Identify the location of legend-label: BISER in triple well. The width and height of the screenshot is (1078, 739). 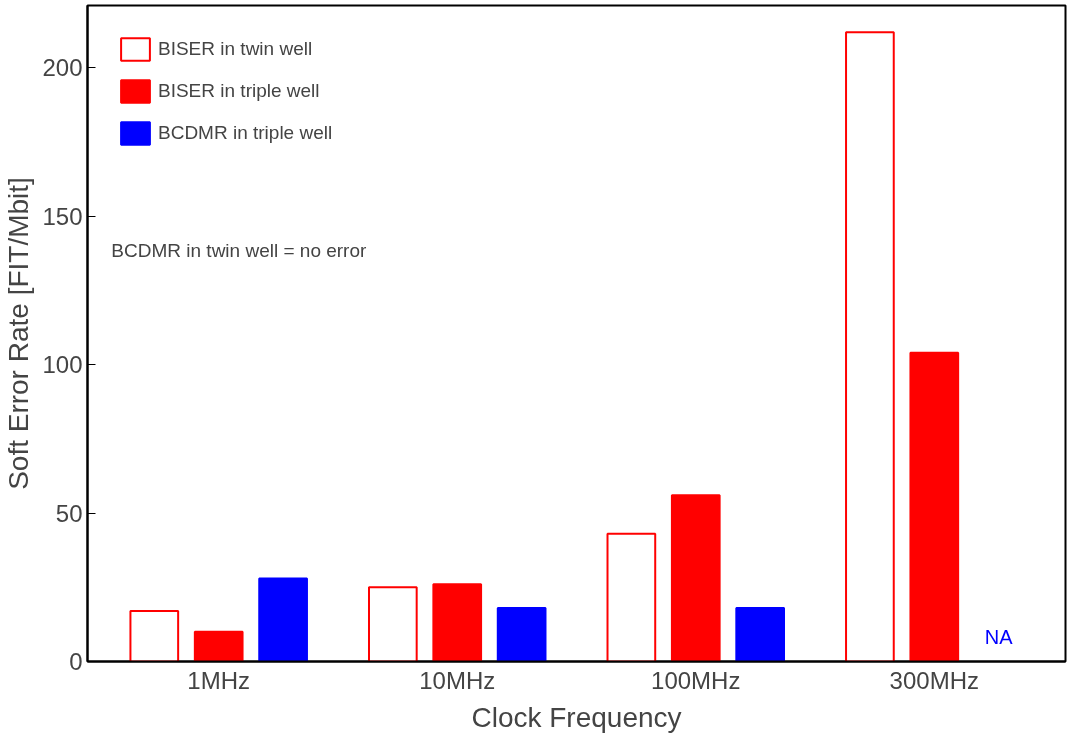
(239, 91).